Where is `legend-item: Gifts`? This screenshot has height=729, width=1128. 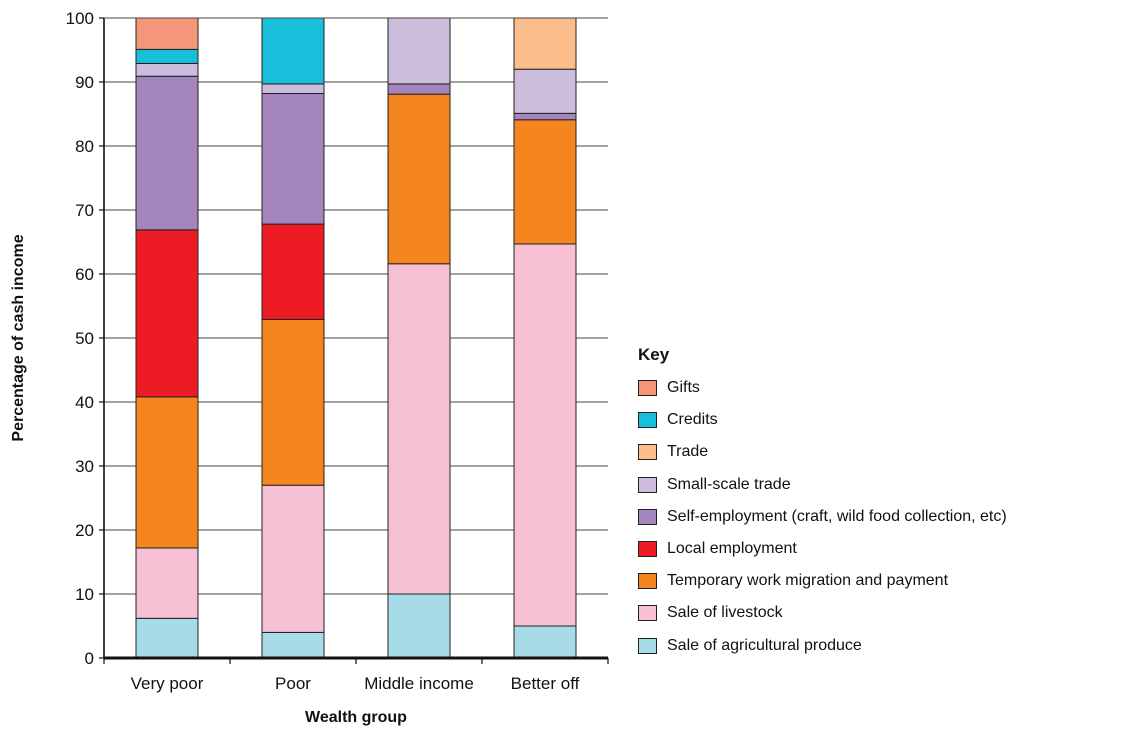 legend-item: Gifts is located at coordinates (822, 388).